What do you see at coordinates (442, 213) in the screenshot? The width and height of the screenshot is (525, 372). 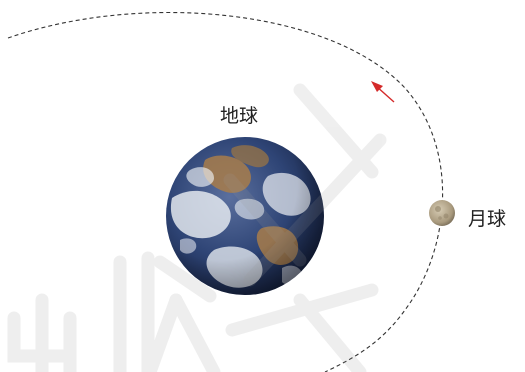 I see `moon-globe` at bounding box center [442, 213].